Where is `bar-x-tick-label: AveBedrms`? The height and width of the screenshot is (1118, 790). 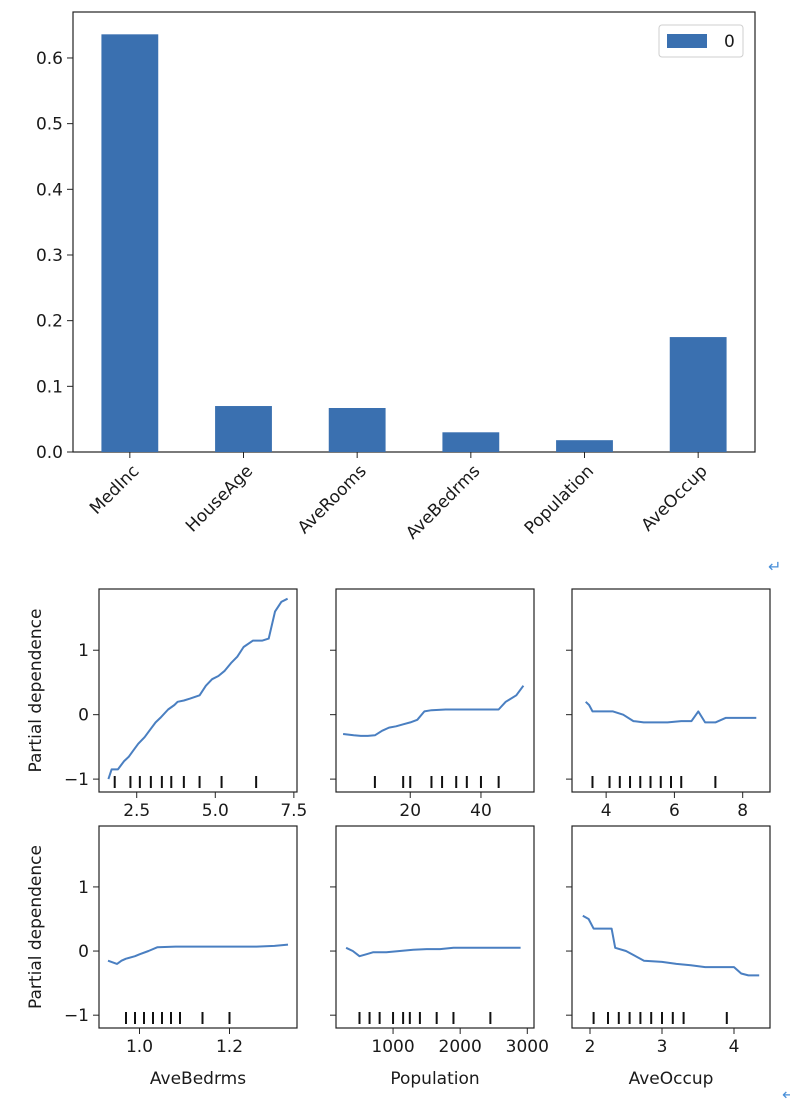 bar-x-tick-label: AveBedrms is located at coordinates (443, 502).